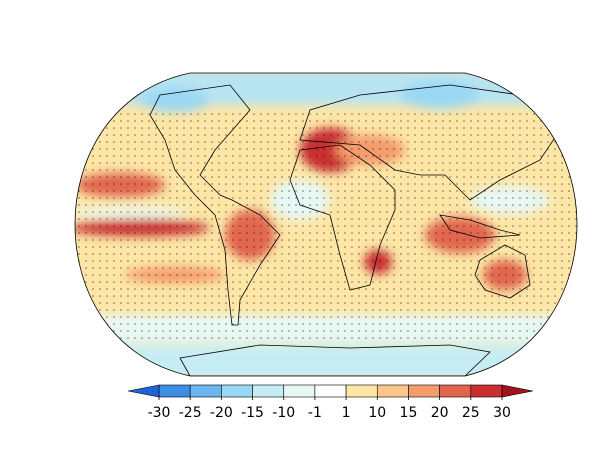 The width and height of the screenshot is (592, 458). I want to click on colorbar-tick-label: 30, so click(502, 413).